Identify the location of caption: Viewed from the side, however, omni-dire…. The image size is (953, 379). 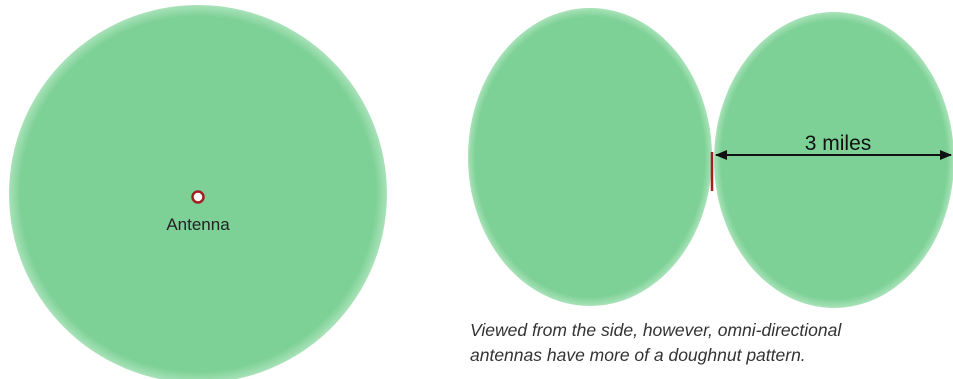
(680, 343).